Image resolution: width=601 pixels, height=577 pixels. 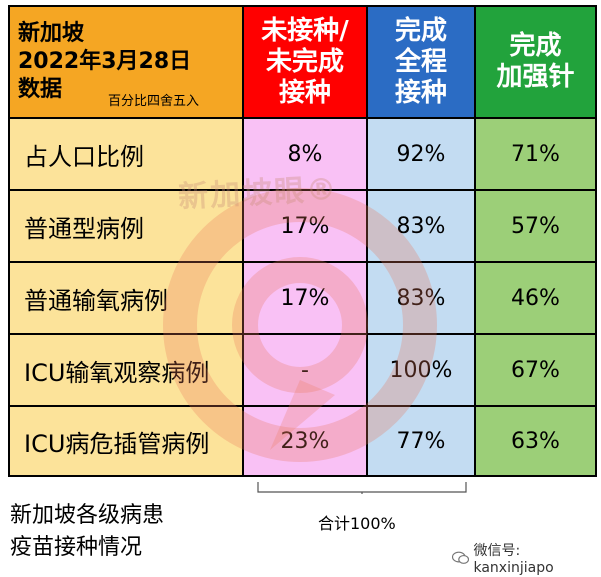 What do you see at coordinates (126, 298) in the screenshot?
I see `row-label: 普通输氧病例` at bounding box center [126, 298].